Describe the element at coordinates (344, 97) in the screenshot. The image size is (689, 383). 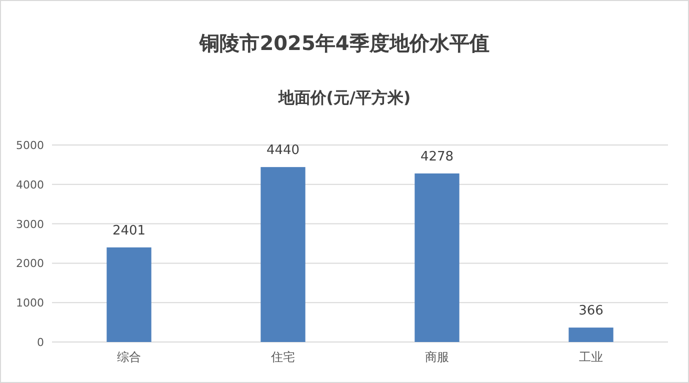
I see `chart-subtitle: 地面价(元/平方米)` at that location.